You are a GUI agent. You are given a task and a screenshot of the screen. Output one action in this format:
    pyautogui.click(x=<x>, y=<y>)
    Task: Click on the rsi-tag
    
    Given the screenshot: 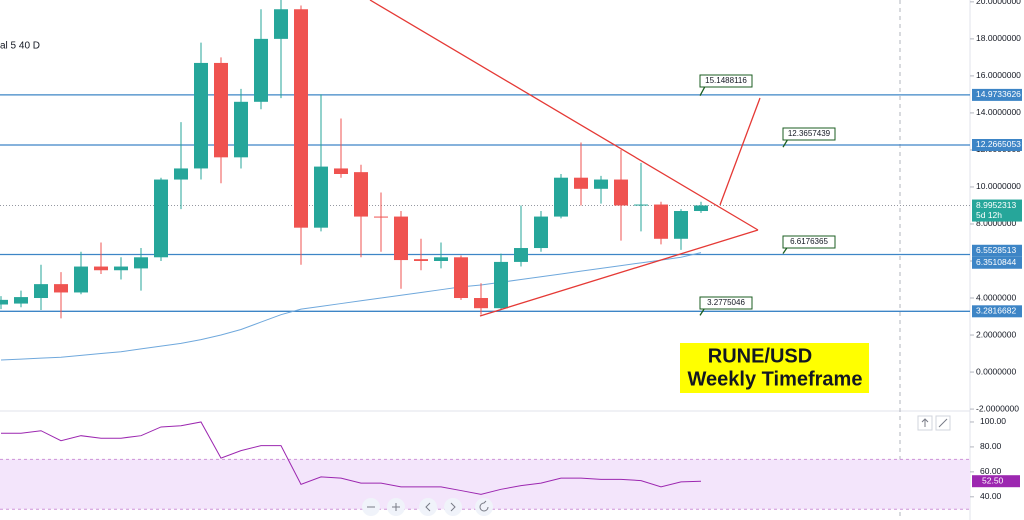 What is the action you would take?
    pyautogui.click(x=996, y=481)
    